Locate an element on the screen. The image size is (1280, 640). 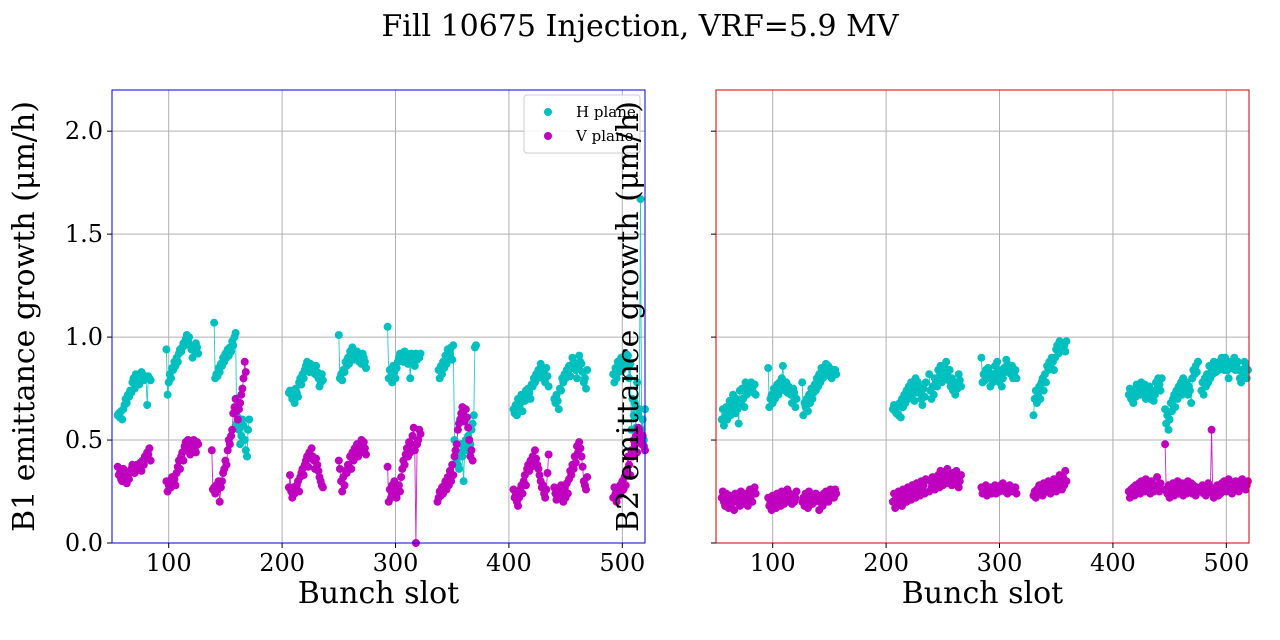
x-tick-label: 400 is located at coordinates (1113, 563).